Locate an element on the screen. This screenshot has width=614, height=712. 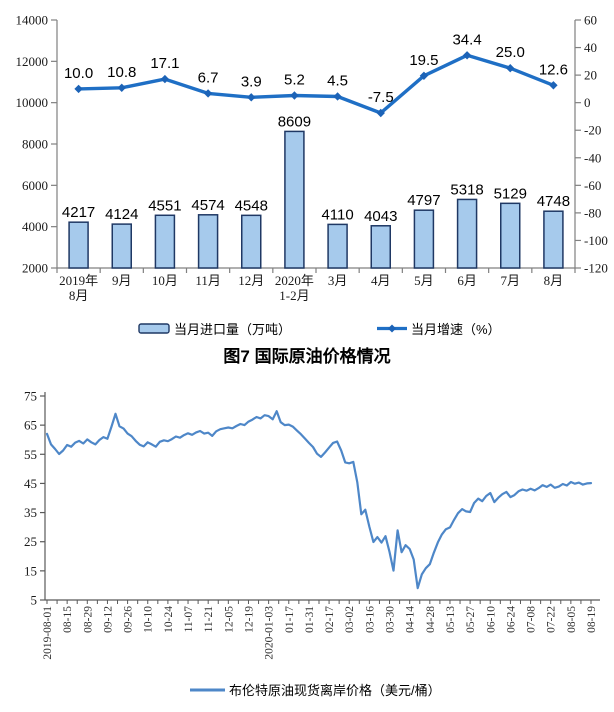
svg-text: -100 is located at coordinates (596, 240).